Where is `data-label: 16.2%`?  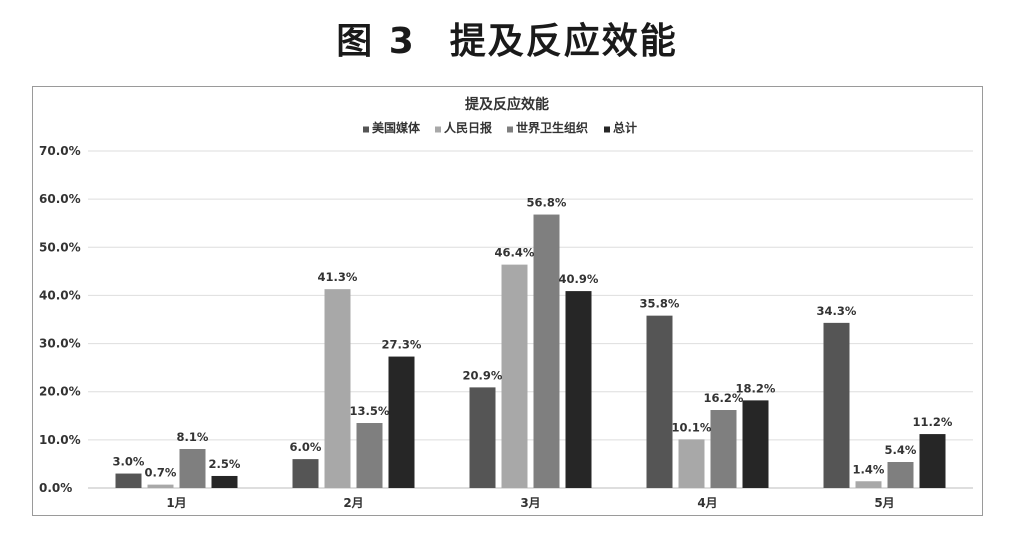
data-label: 16.2% is located at coordinates (724, 398).